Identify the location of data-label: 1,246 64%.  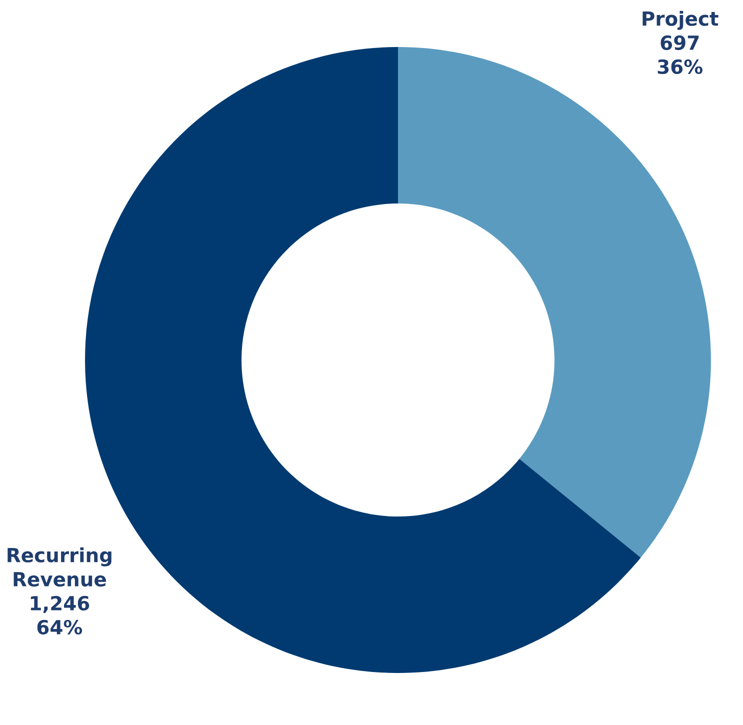
(60, 615).